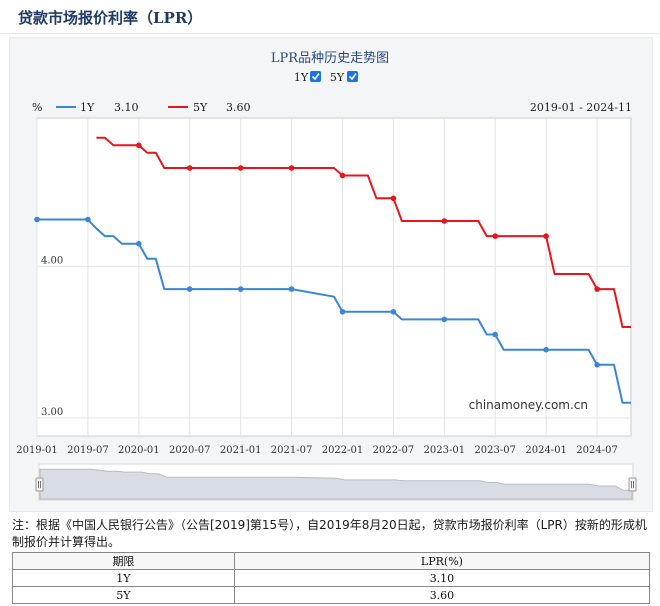 This screenshot has width=660, height=606. I want to click on legend-1y: 1Y 3.10, so click(97, 107).